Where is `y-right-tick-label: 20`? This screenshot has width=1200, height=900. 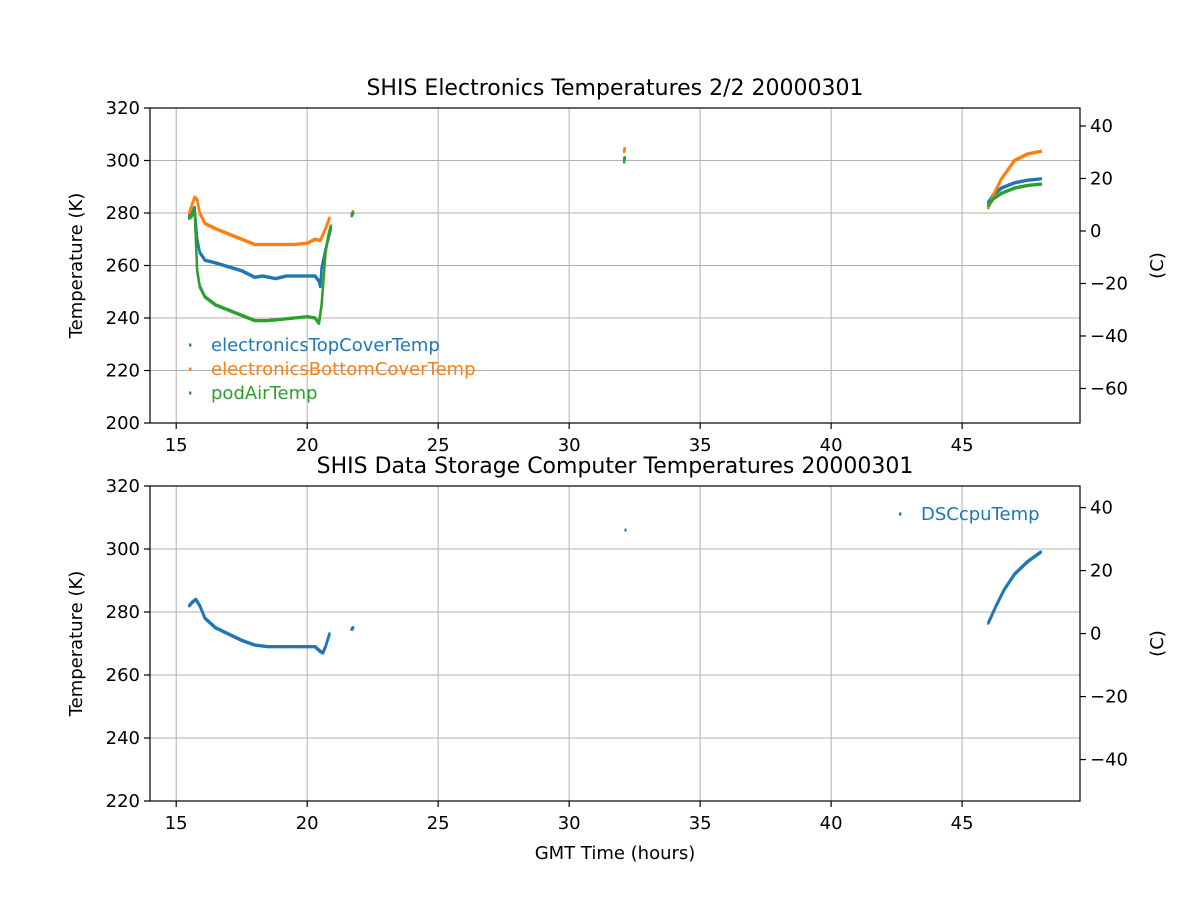 y-right-tick-label: 20 is located at coordinates (1101, 178).